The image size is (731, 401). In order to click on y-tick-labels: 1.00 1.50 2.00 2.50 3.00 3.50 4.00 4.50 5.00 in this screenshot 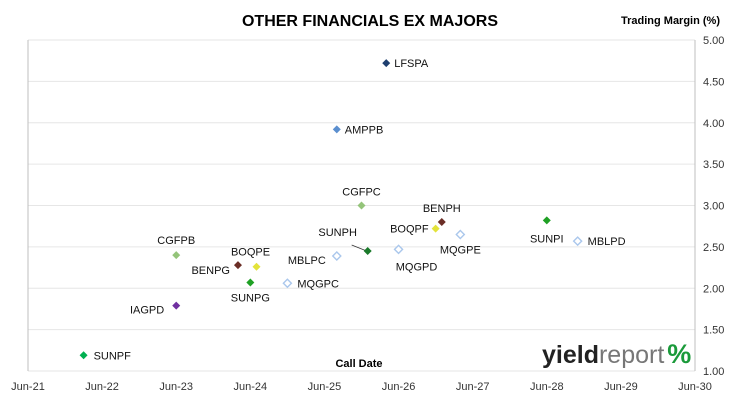, I will do `click(713, 206)`.